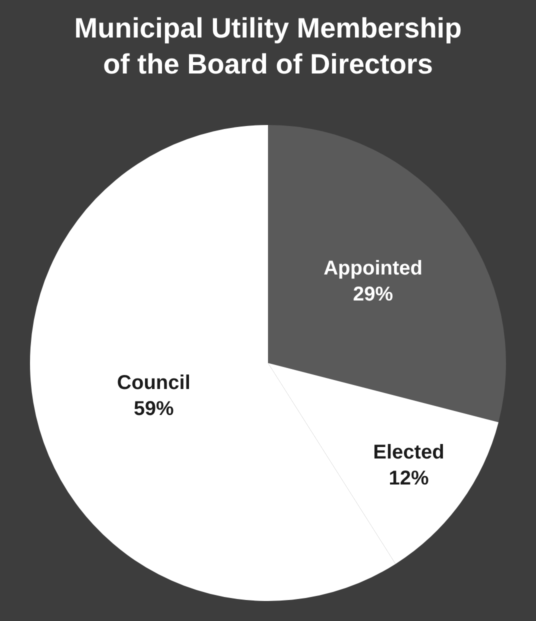  I want to click on slice-label: Council, so click(153, 383).